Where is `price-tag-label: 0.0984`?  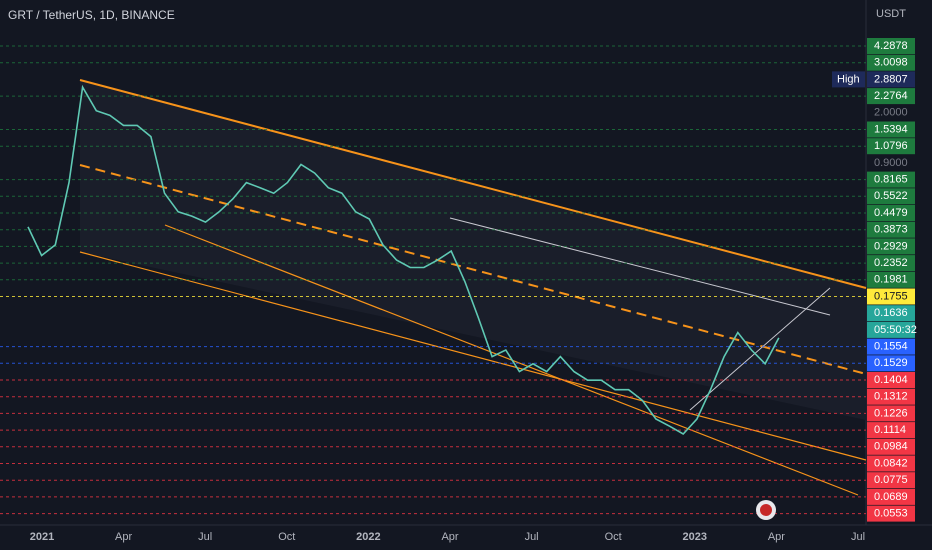
price-tag-label: 0.0984 is located at coordinates (891, 447).